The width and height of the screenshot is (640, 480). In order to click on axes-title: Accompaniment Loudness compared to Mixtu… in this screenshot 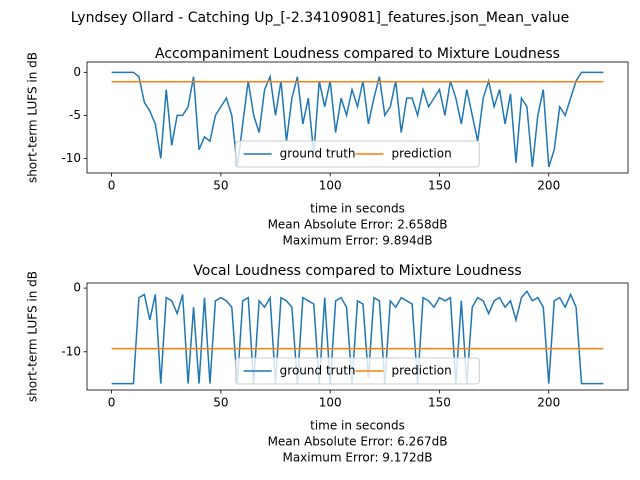, I will do `click(357, 54)`.